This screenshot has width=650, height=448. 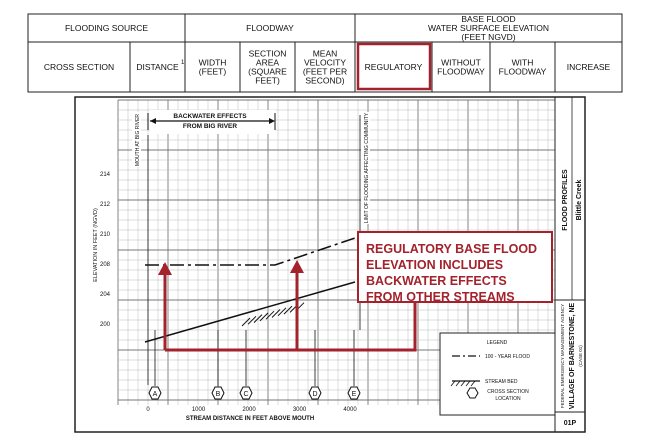 I want to click on y-tick-label: 200, so click(x=105, y=325).